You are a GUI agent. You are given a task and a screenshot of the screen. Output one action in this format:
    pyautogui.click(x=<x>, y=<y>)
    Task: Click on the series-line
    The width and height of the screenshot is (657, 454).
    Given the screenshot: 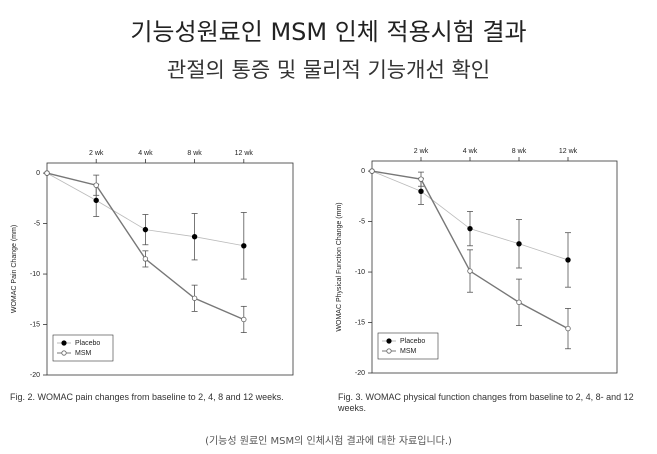 What is the action you would take?
    pyautogui.click(x=145, y=246)
    